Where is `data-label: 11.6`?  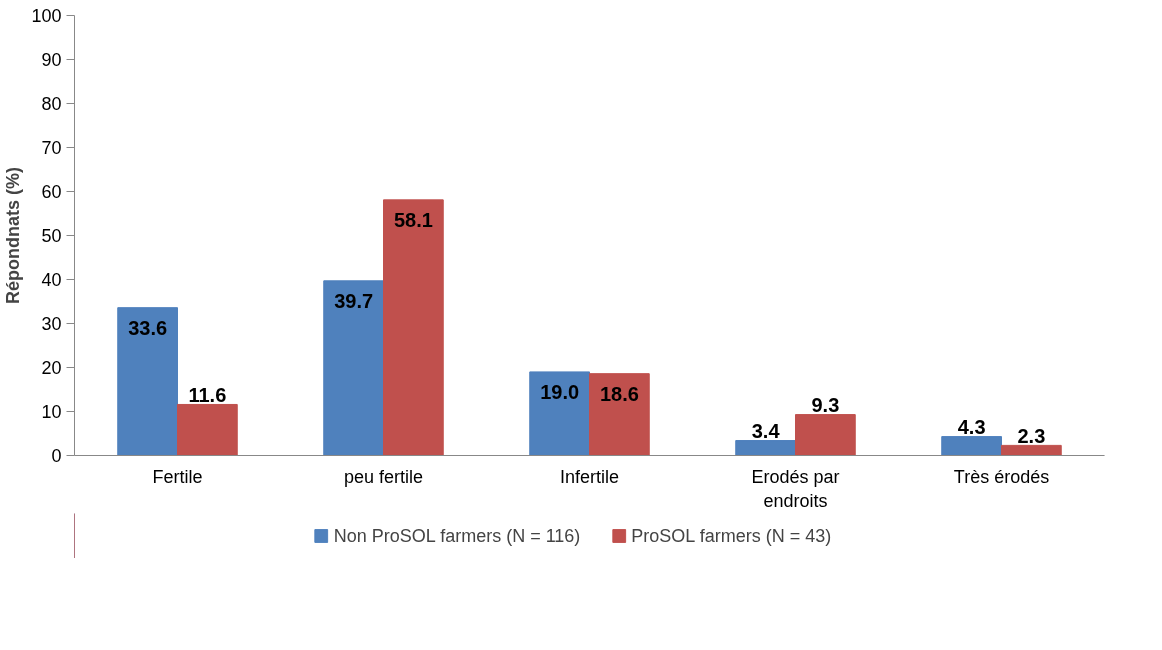
data-label: 11.6 is located at coordinates (207, 394).